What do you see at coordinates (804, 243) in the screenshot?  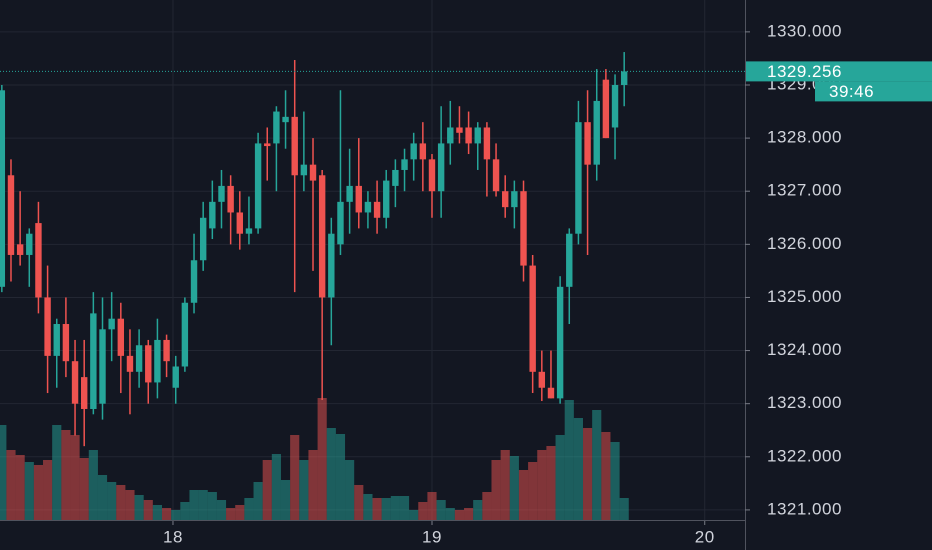 I see `y-tick-label: 1326.000` at bounding box center [804, 243].